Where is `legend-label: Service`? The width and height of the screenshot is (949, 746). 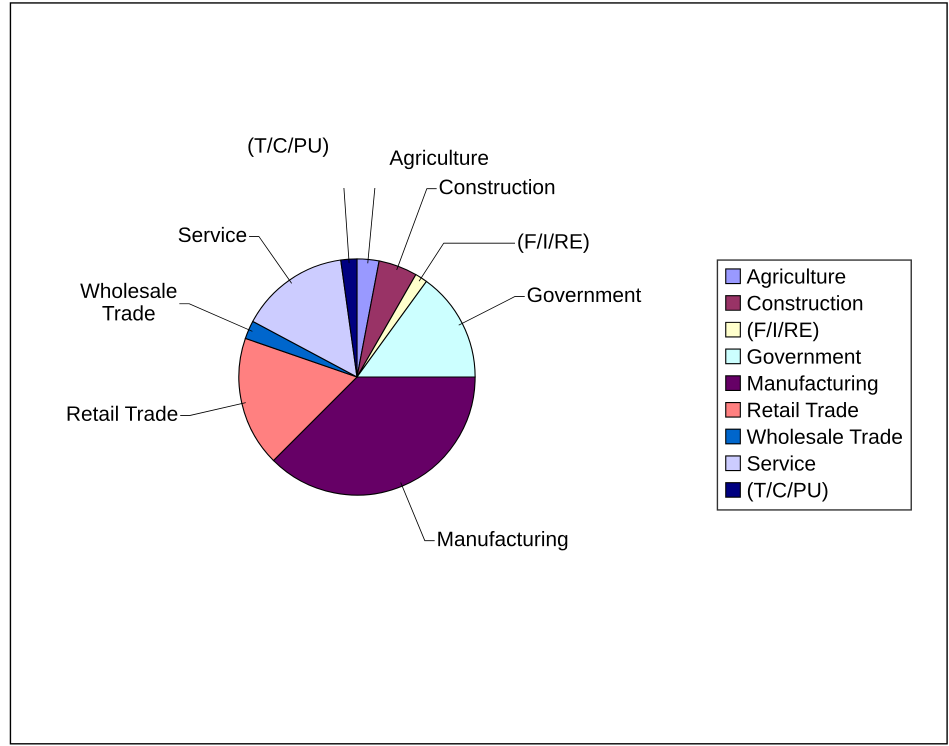 legend-label: Service is located at coordinates (782, 463).